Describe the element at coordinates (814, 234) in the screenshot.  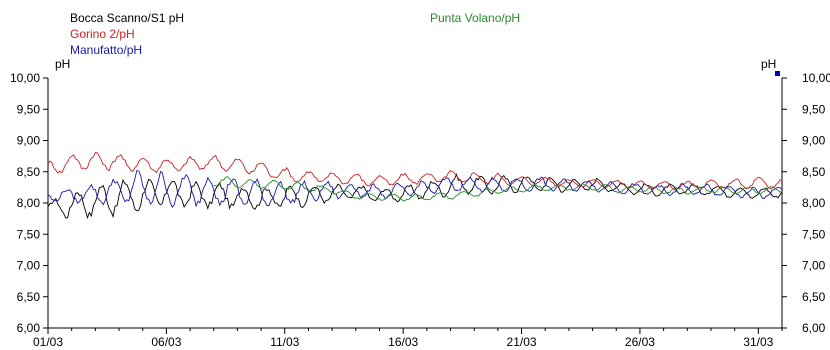
I see `y-tick-label-right: 7,50` at that location.